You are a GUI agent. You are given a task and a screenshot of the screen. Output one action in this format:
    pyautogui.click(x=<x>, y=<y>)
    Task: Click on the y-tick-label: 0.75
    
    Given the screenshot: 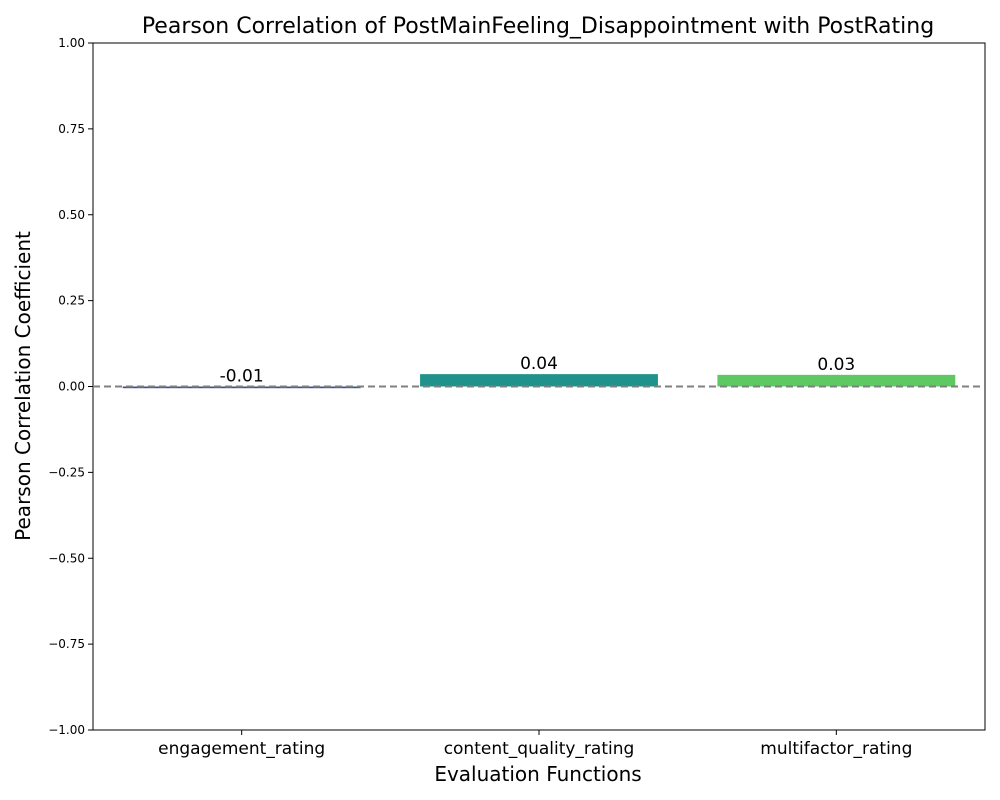 What is the action you would take?
    pyautogui.click(x=71, y=129)
    